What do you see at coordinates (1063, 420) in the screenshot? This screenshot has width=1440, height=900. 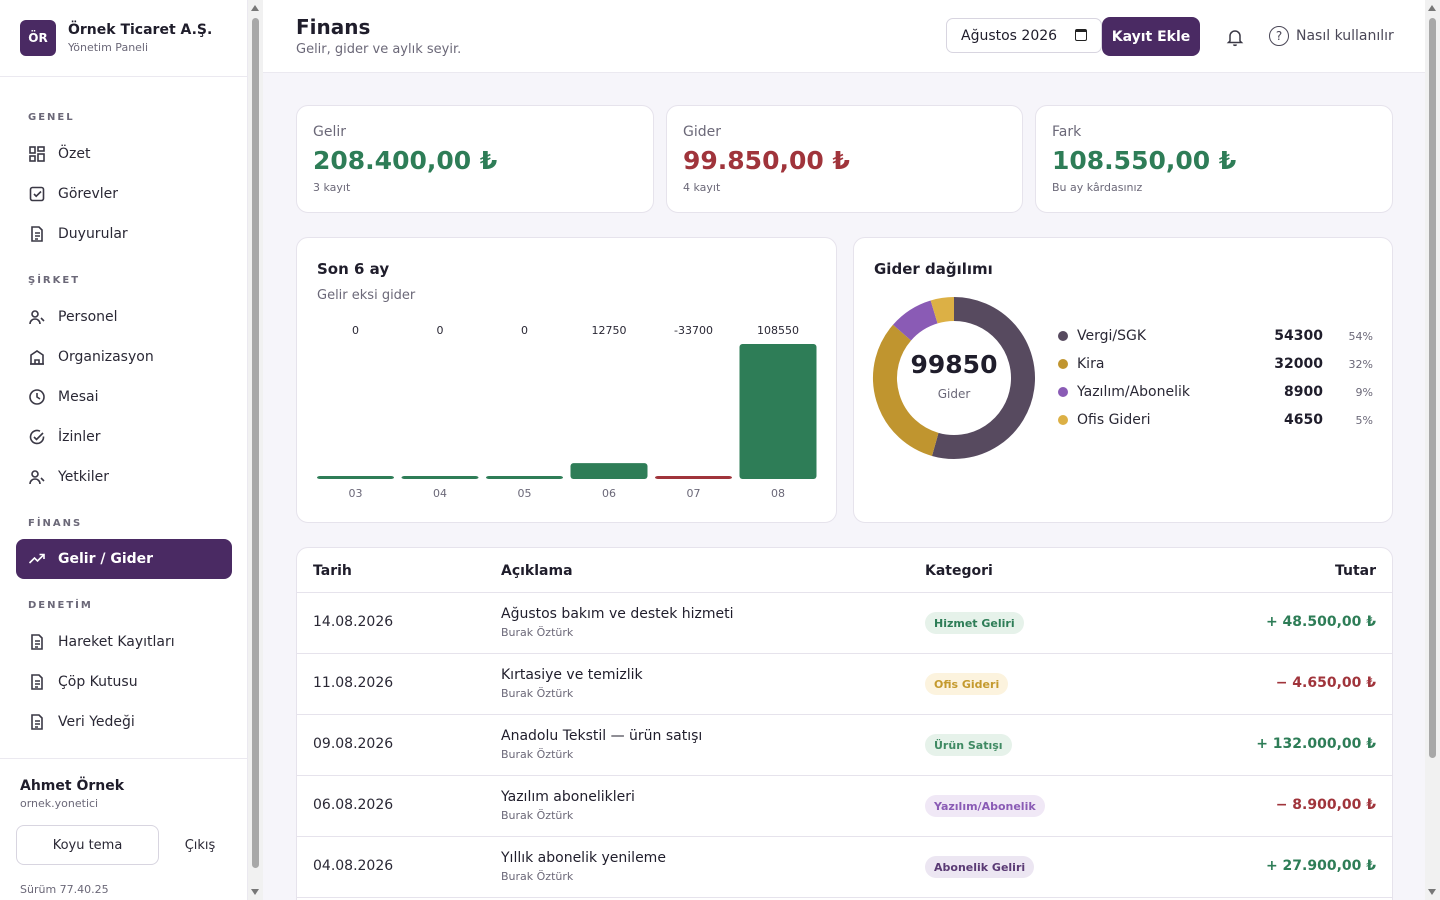 I see `legend-dot` at bounding box center [1063, 420].